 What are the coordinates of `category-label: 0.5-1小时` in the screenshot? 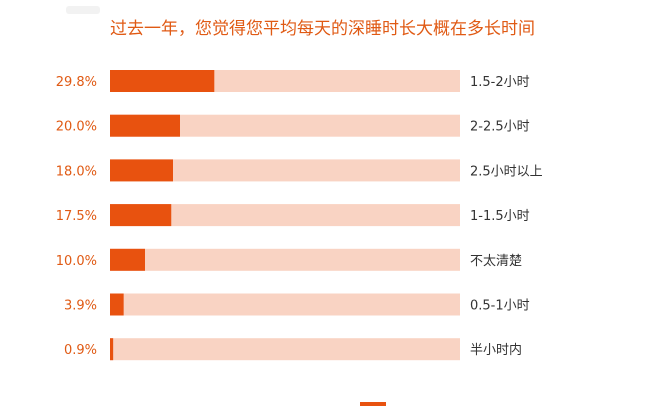 It's located at (500, 306).